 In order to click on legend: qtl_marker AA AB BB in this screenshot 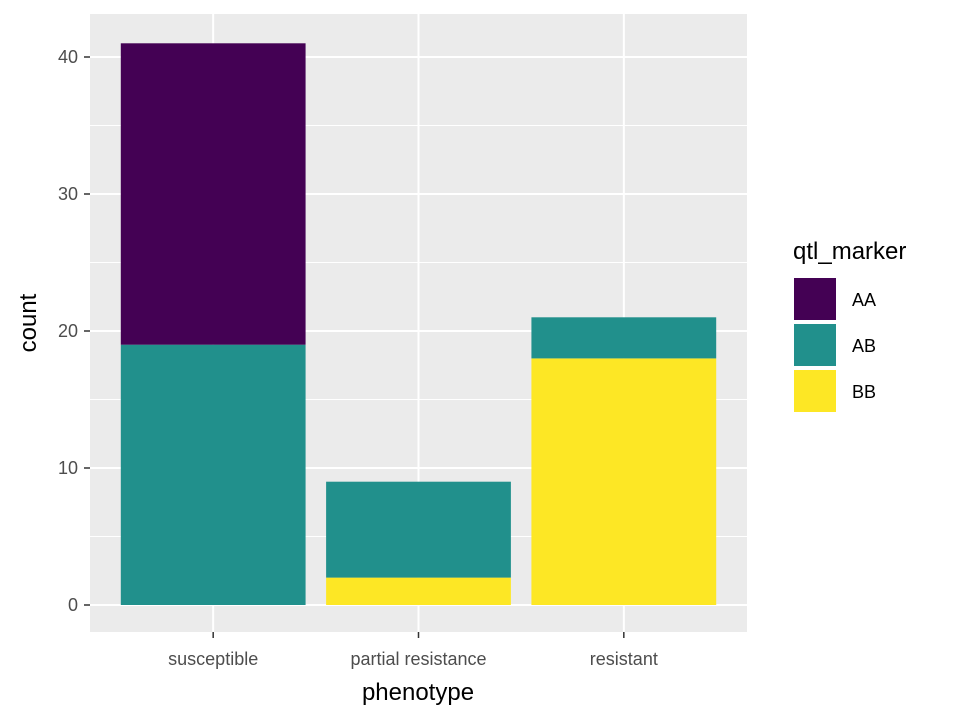, I will do `click(849, 326)`.